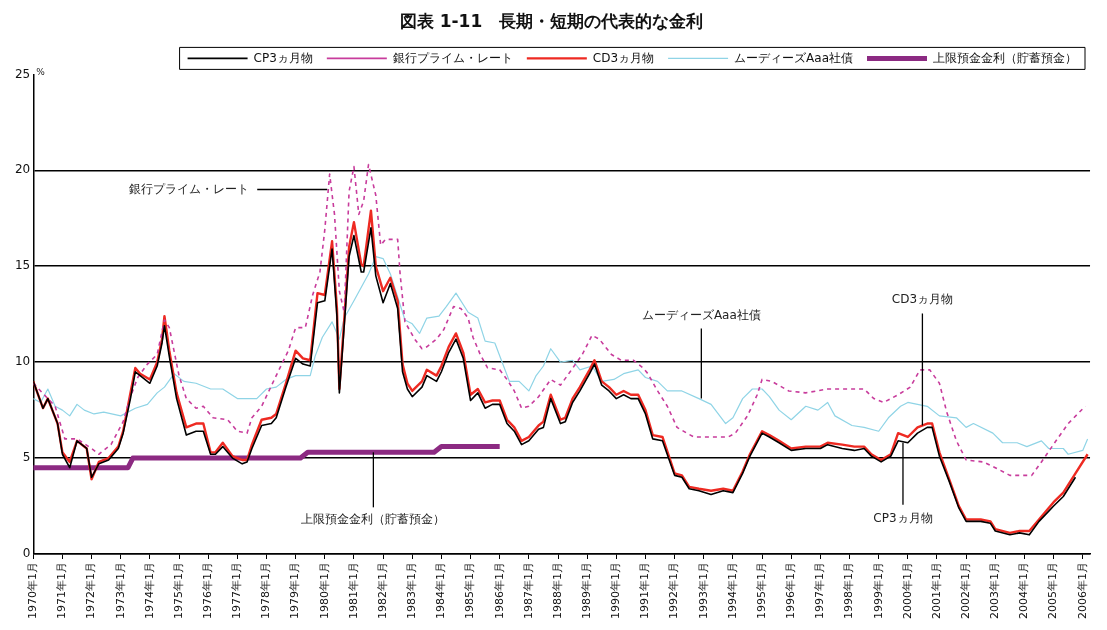  What do you see at coordinates (208, 591) in the screenshot?
I see `x-tick-label: 1976年1月` at bounding box center [208, 591].